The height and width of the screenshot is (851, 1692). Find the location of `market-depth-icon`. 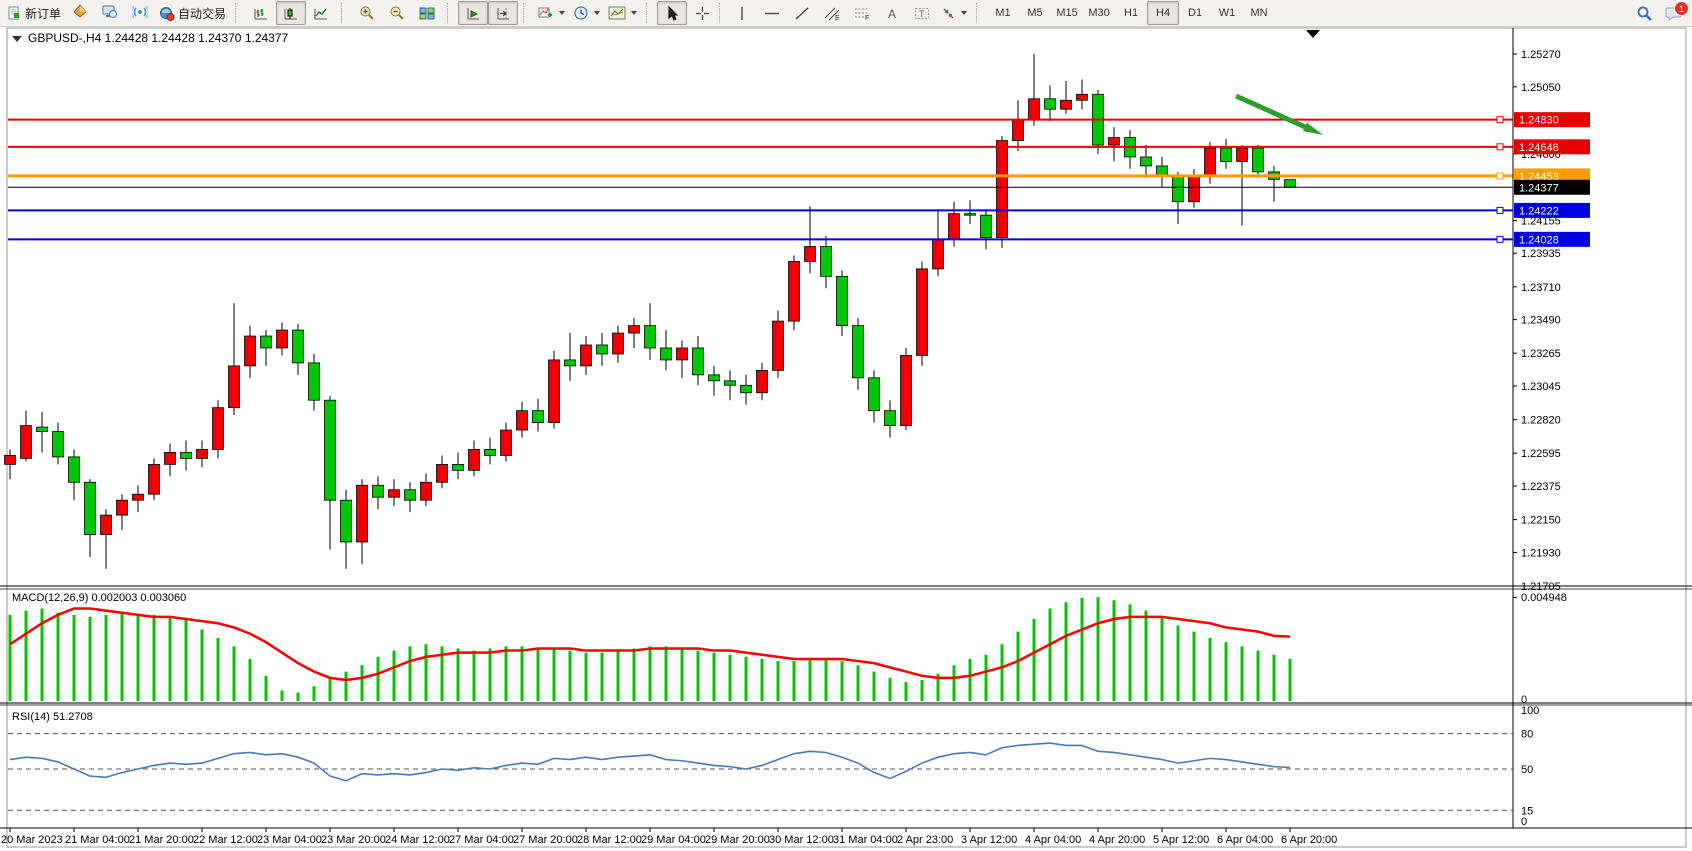

market-depth-icon is located at coordinates (80, 13).